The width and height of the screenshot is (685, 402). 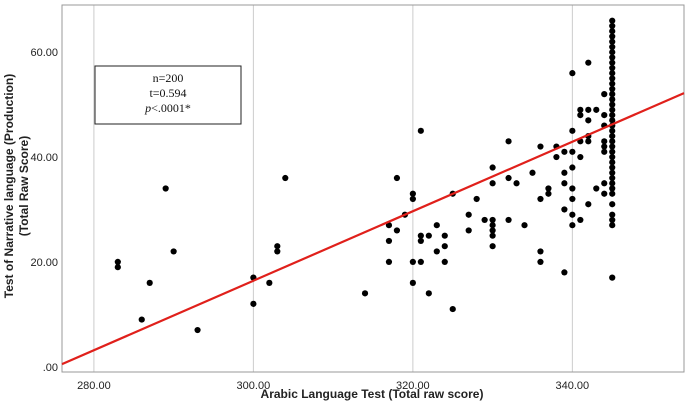 I want to click on x-tick-label: 300.00, so click(x=254, y=386).